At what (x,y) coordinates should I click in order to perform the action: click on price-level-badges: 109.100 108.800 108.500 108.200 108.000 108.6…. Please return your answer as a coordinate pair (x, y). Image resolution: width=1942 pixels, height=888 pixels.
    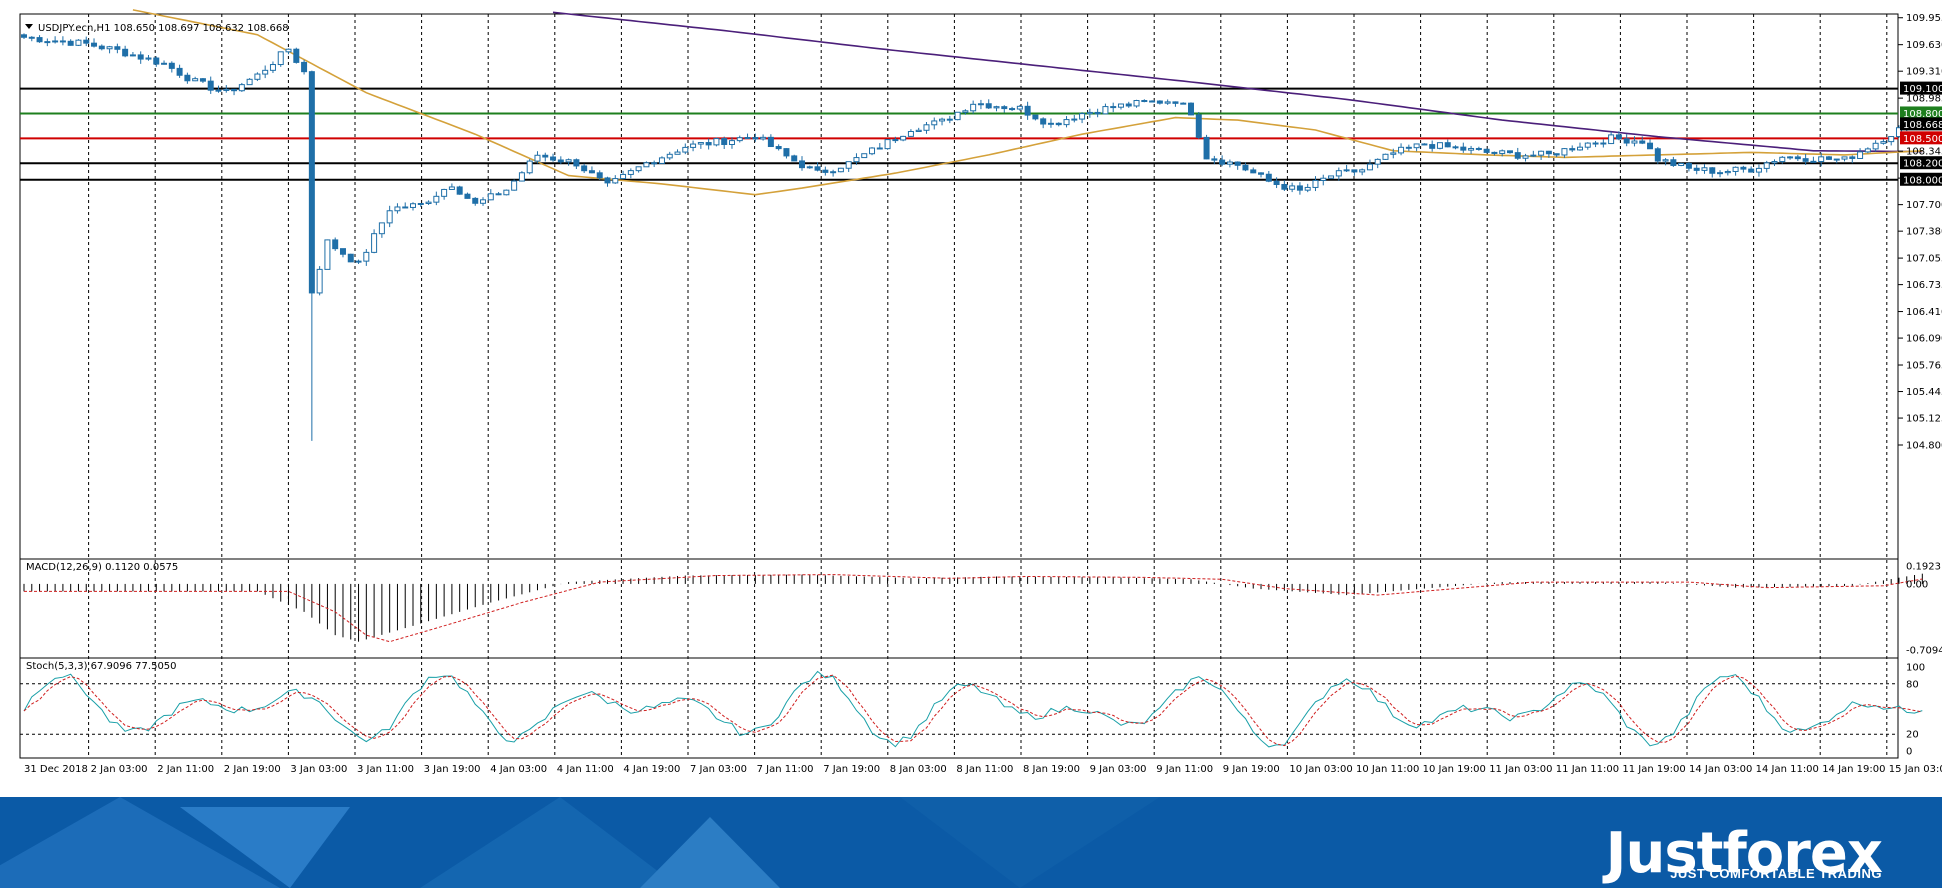
    Looking at the image, I should click on (1921, 133).